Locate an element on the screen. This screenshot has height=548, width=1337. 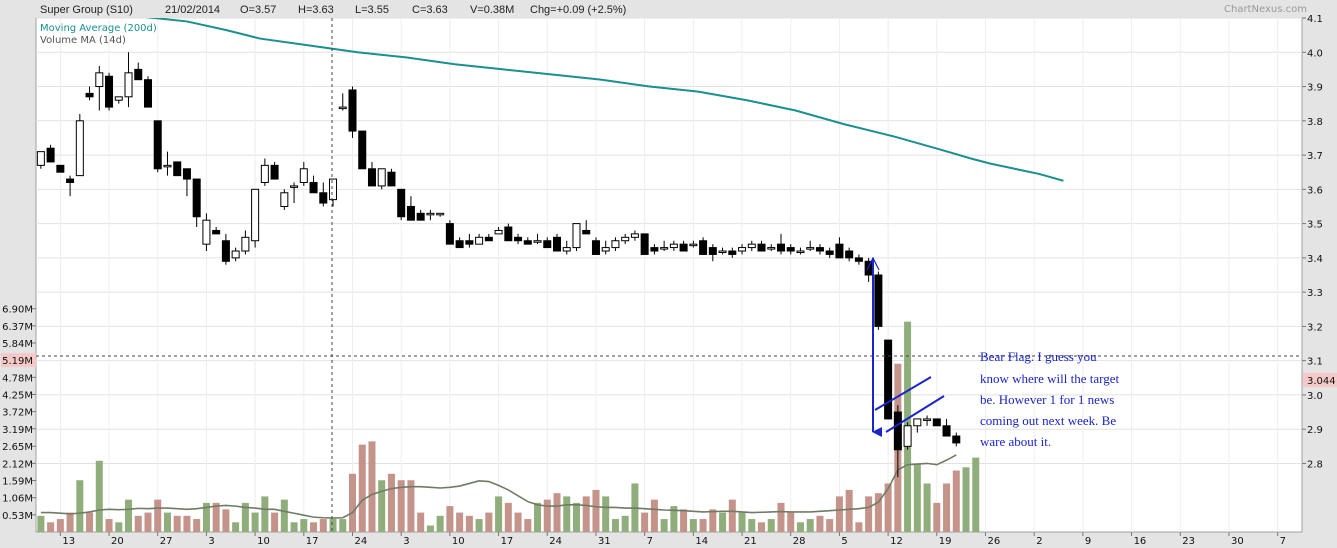
header-change: Chg=+0.09 (+2.5%) is located at coordinates (578, 10).